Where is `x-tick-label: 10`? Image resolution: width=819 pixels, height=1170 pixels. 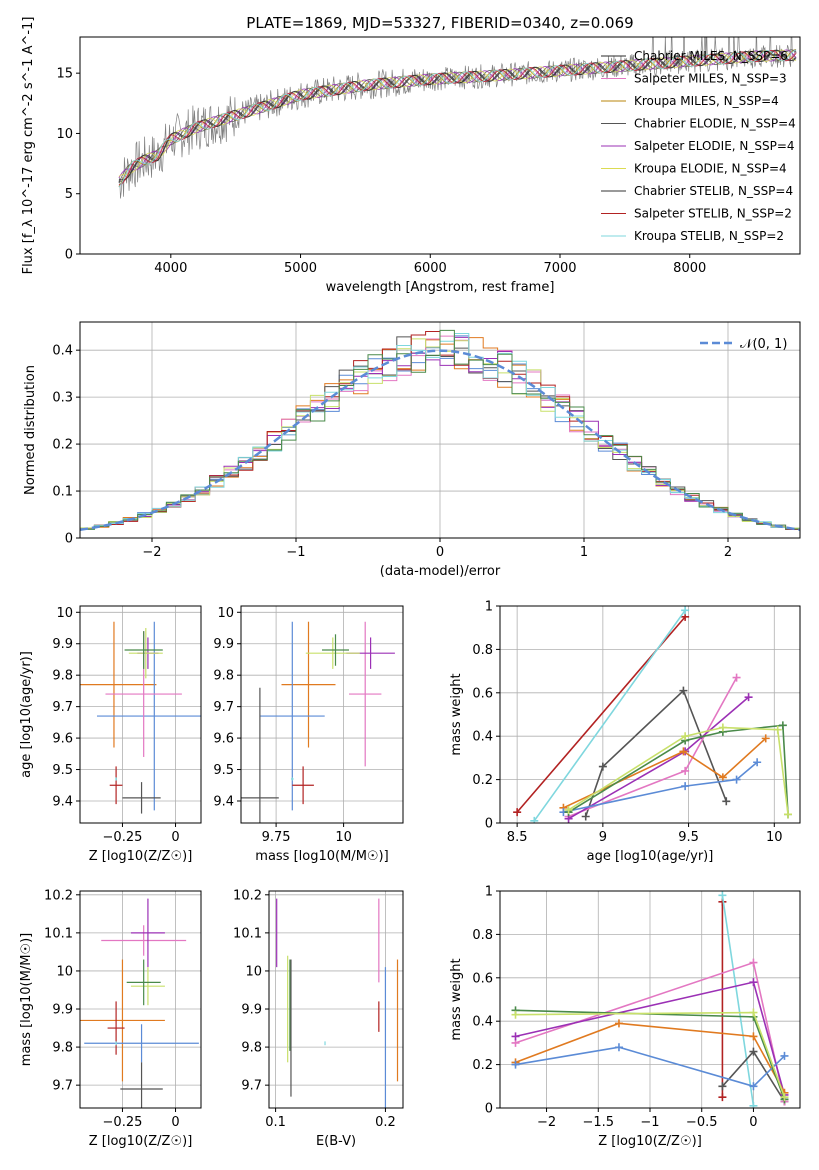
x-tick-label: 10 is located at coordinates (343, 837).